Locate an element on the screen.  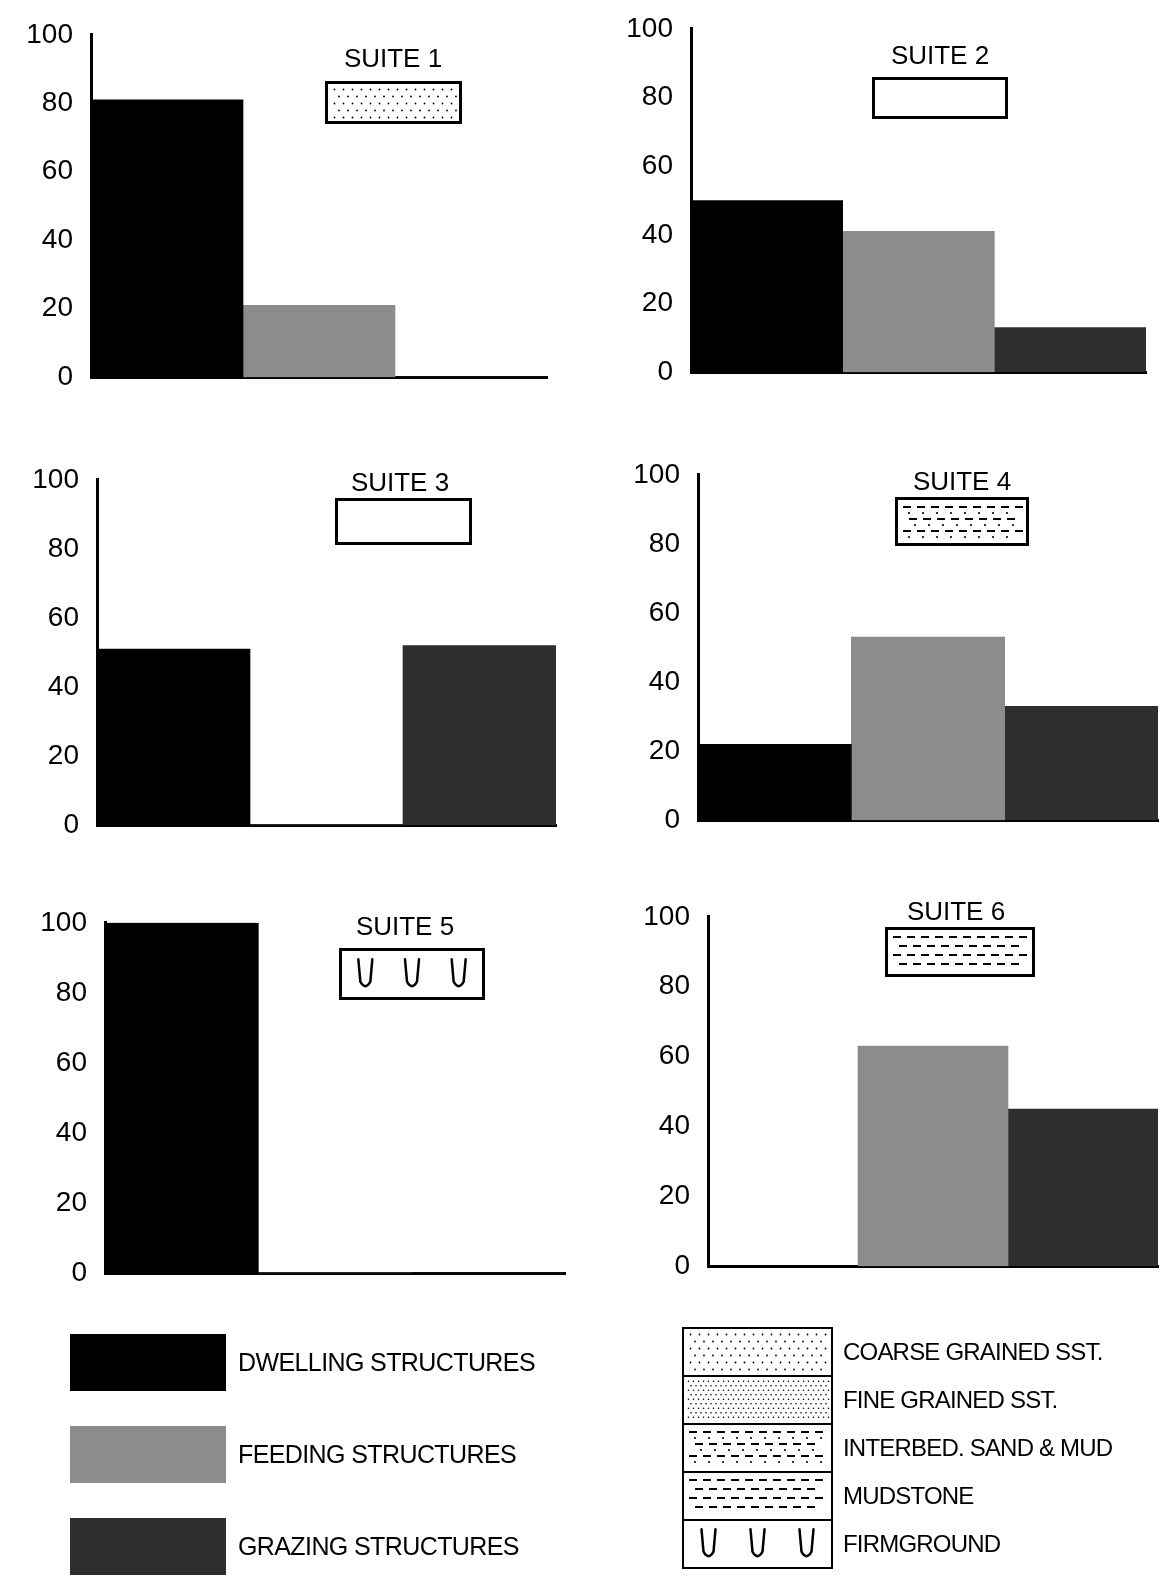
text: FIRMGROUND is located at coordinates (922, 1544).